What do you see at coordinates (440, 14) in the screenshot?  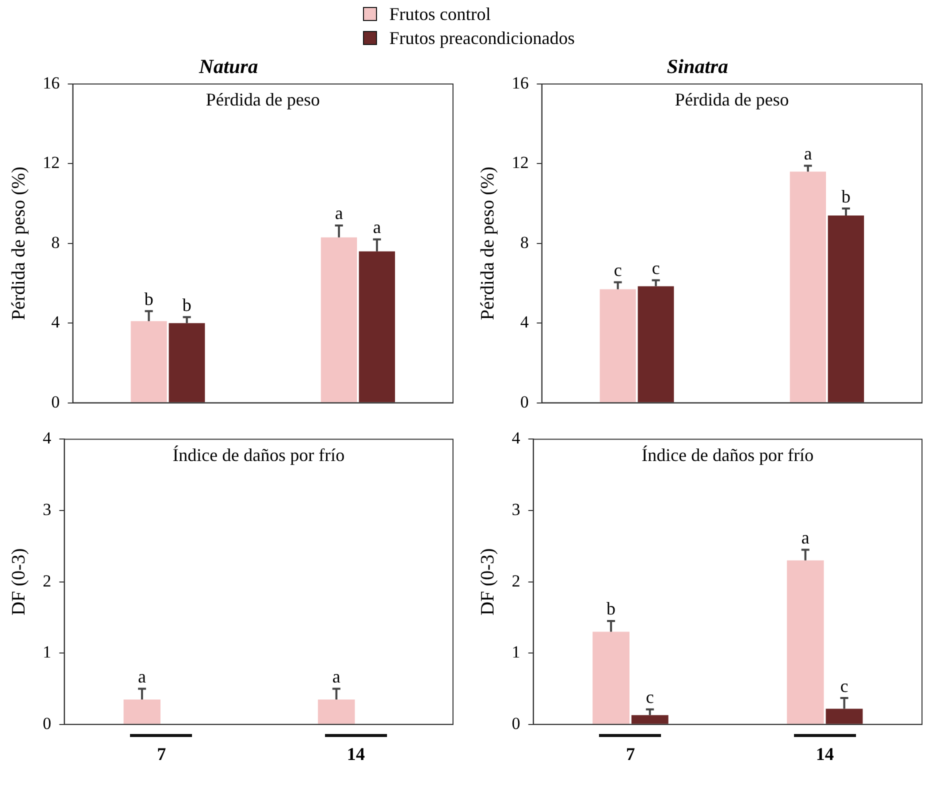 I see `legend-label: Frutos control` at bounding box center [440, 14].